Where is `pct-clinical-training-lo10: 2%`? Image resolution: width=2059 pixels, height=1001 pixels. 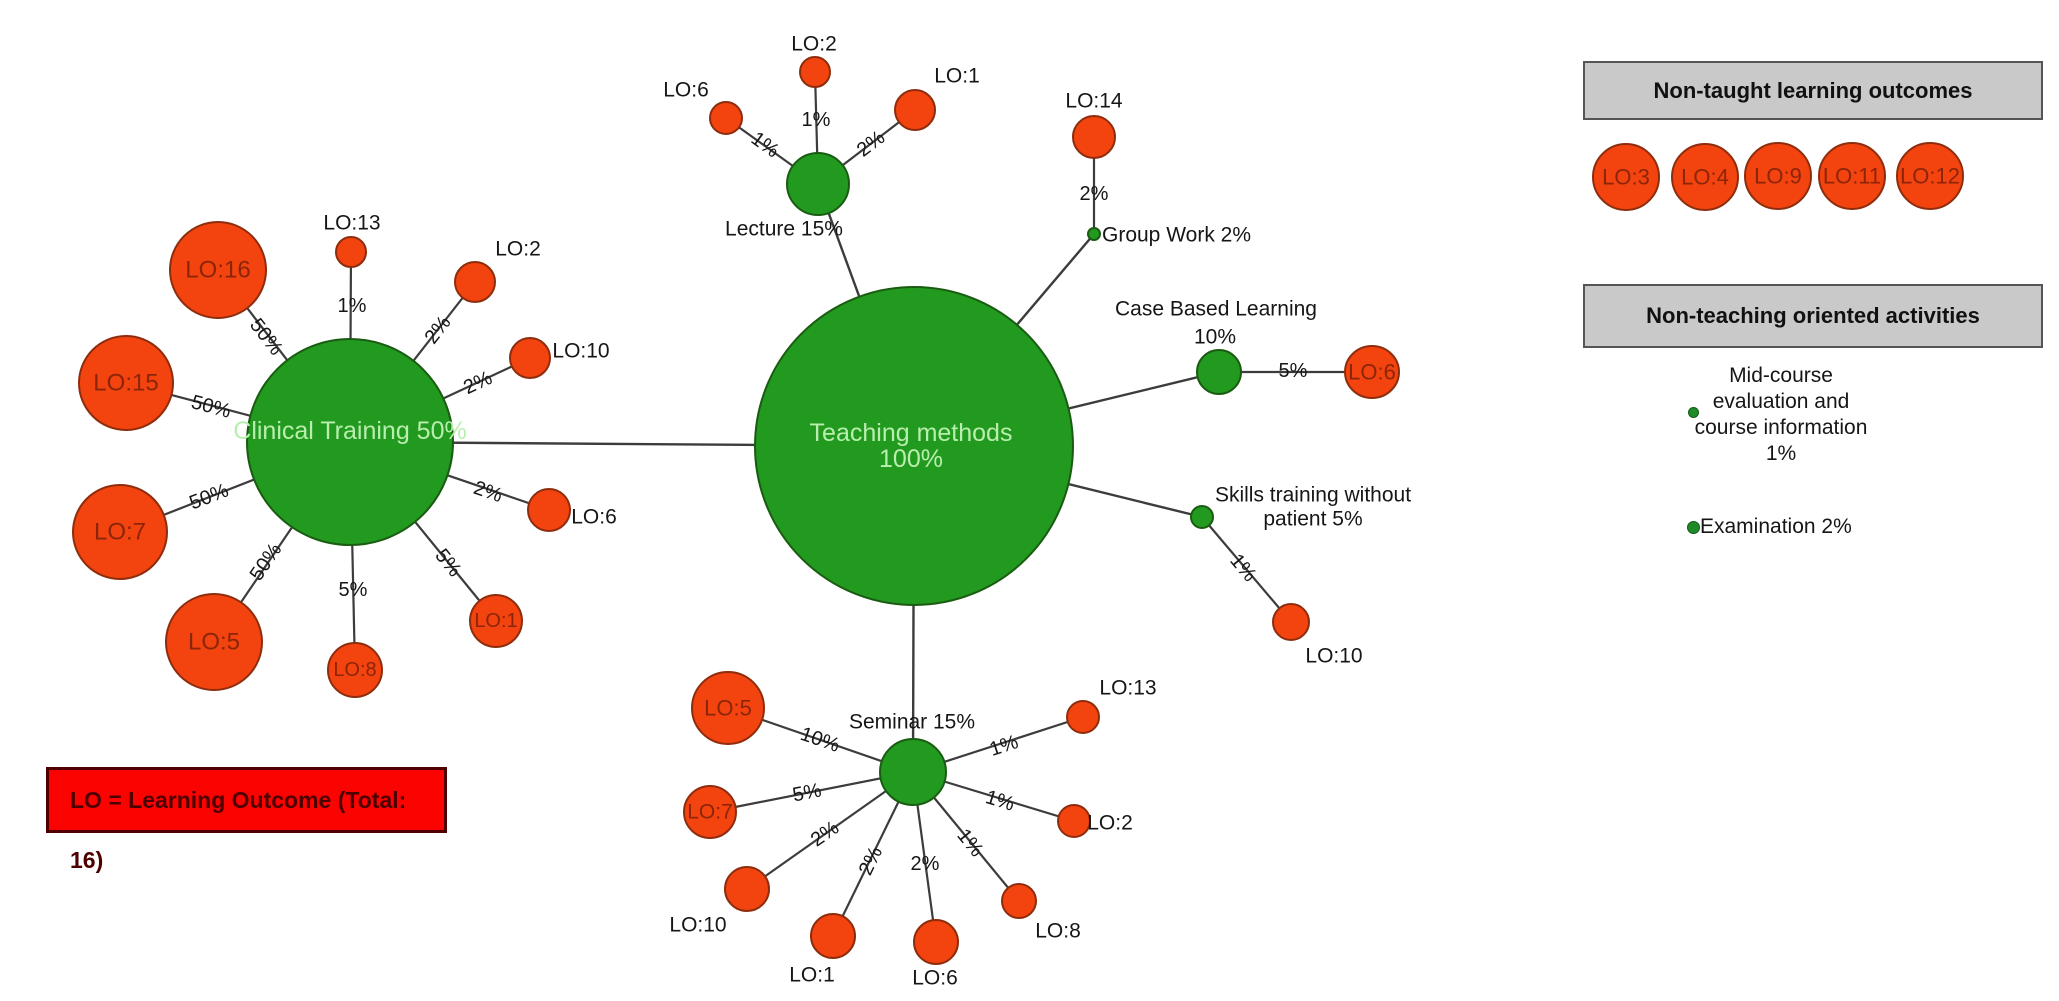
pct-clinical-training-lo10: 2% is located at coordinates (478, 383).